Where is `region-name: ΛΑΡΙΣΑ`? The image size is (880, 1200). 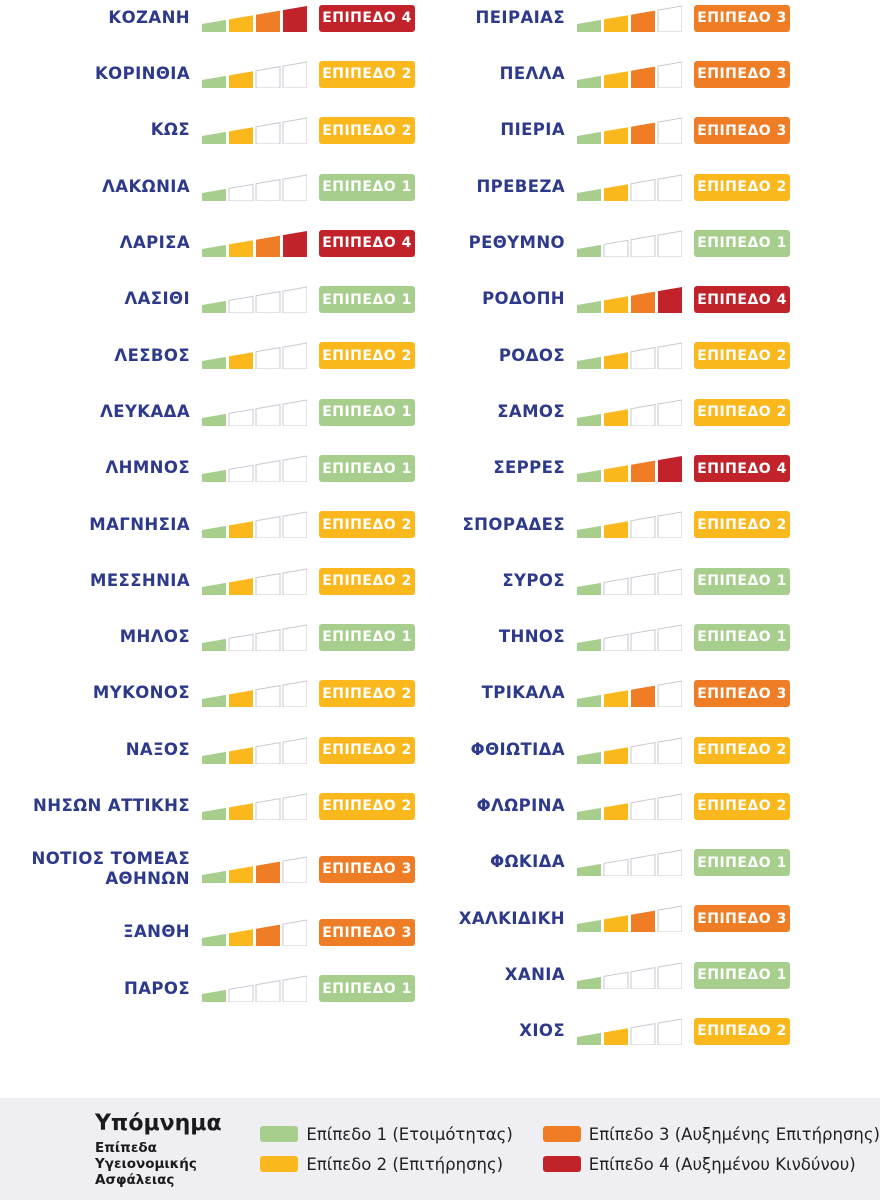
region-name: ΛΑΡΙΣΑ is located at coordinates (154, 243).